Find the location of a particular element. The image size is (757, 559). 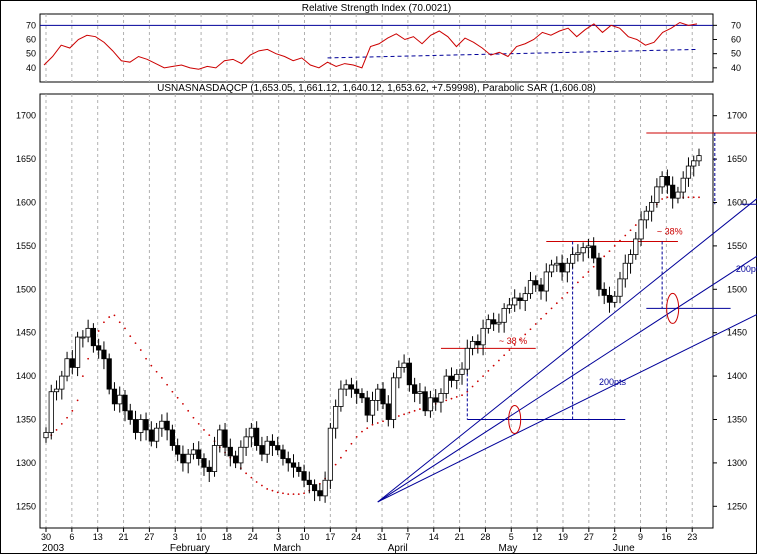

x-tick-label: 6 is located at coordinates (71, 537).